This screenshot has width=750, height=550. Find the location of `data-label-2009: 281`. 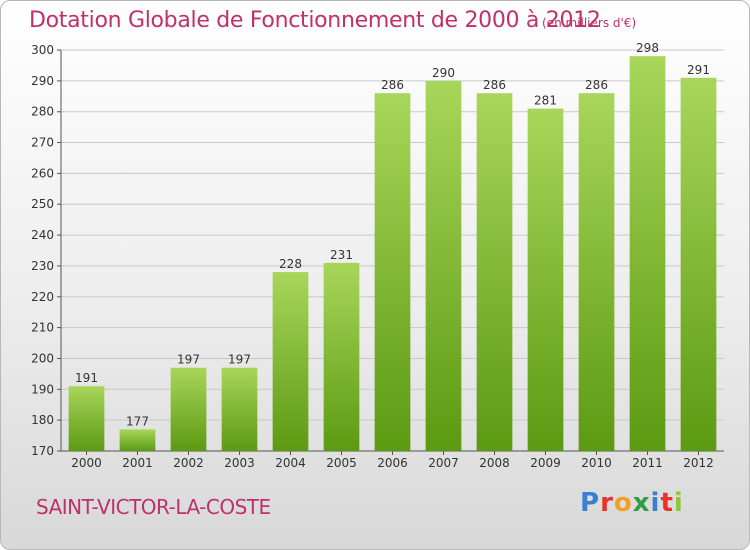

data-label-2009: 281 is located at coordinates (545, 101).